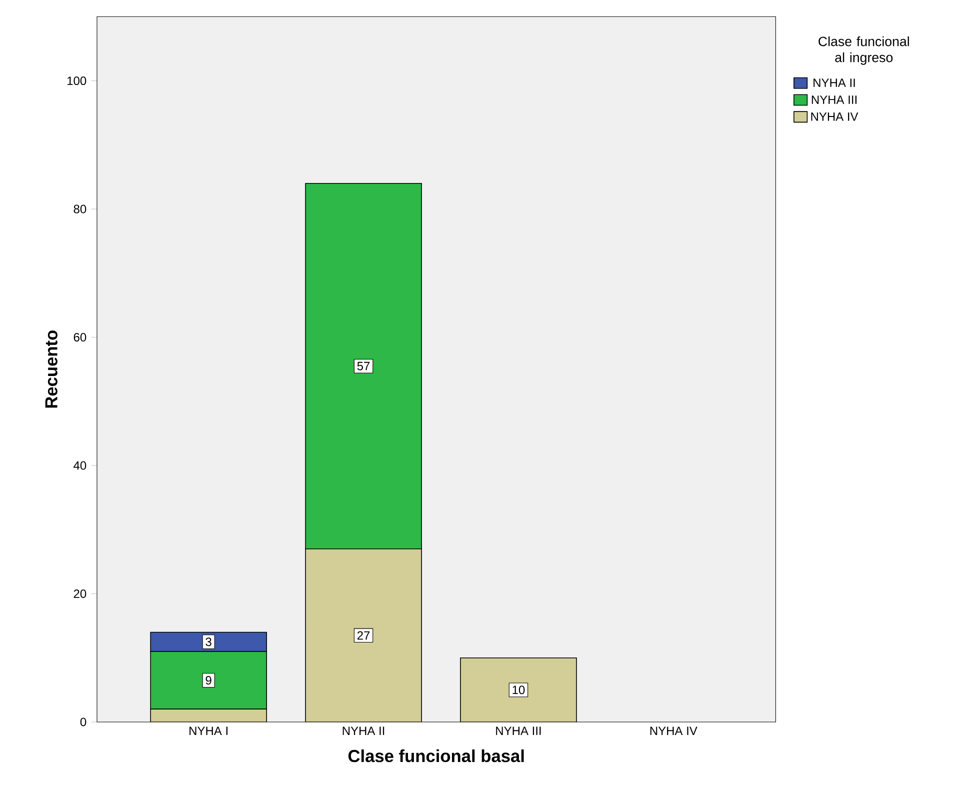 The width and height of the screenshot is (967, 802). What do you see at coordinates (834, 100) in the screenshot?
I see `legend-label: NYHA III` at bounding box center [834, 100].